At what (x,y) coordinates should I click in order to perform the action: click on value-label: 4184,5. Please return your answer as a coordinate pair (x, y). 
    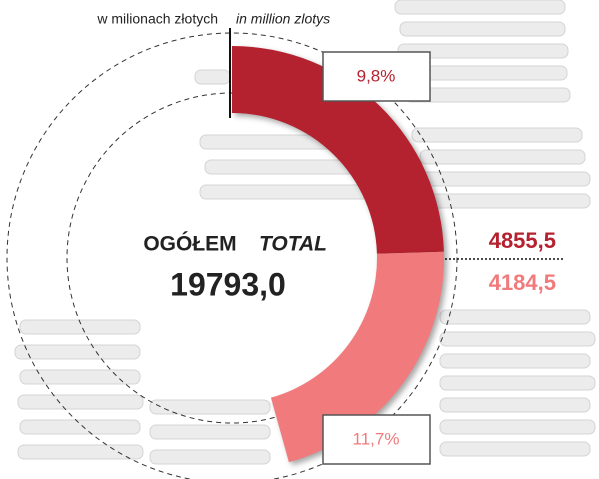
    Looking at the image, I should click on (522, 282).